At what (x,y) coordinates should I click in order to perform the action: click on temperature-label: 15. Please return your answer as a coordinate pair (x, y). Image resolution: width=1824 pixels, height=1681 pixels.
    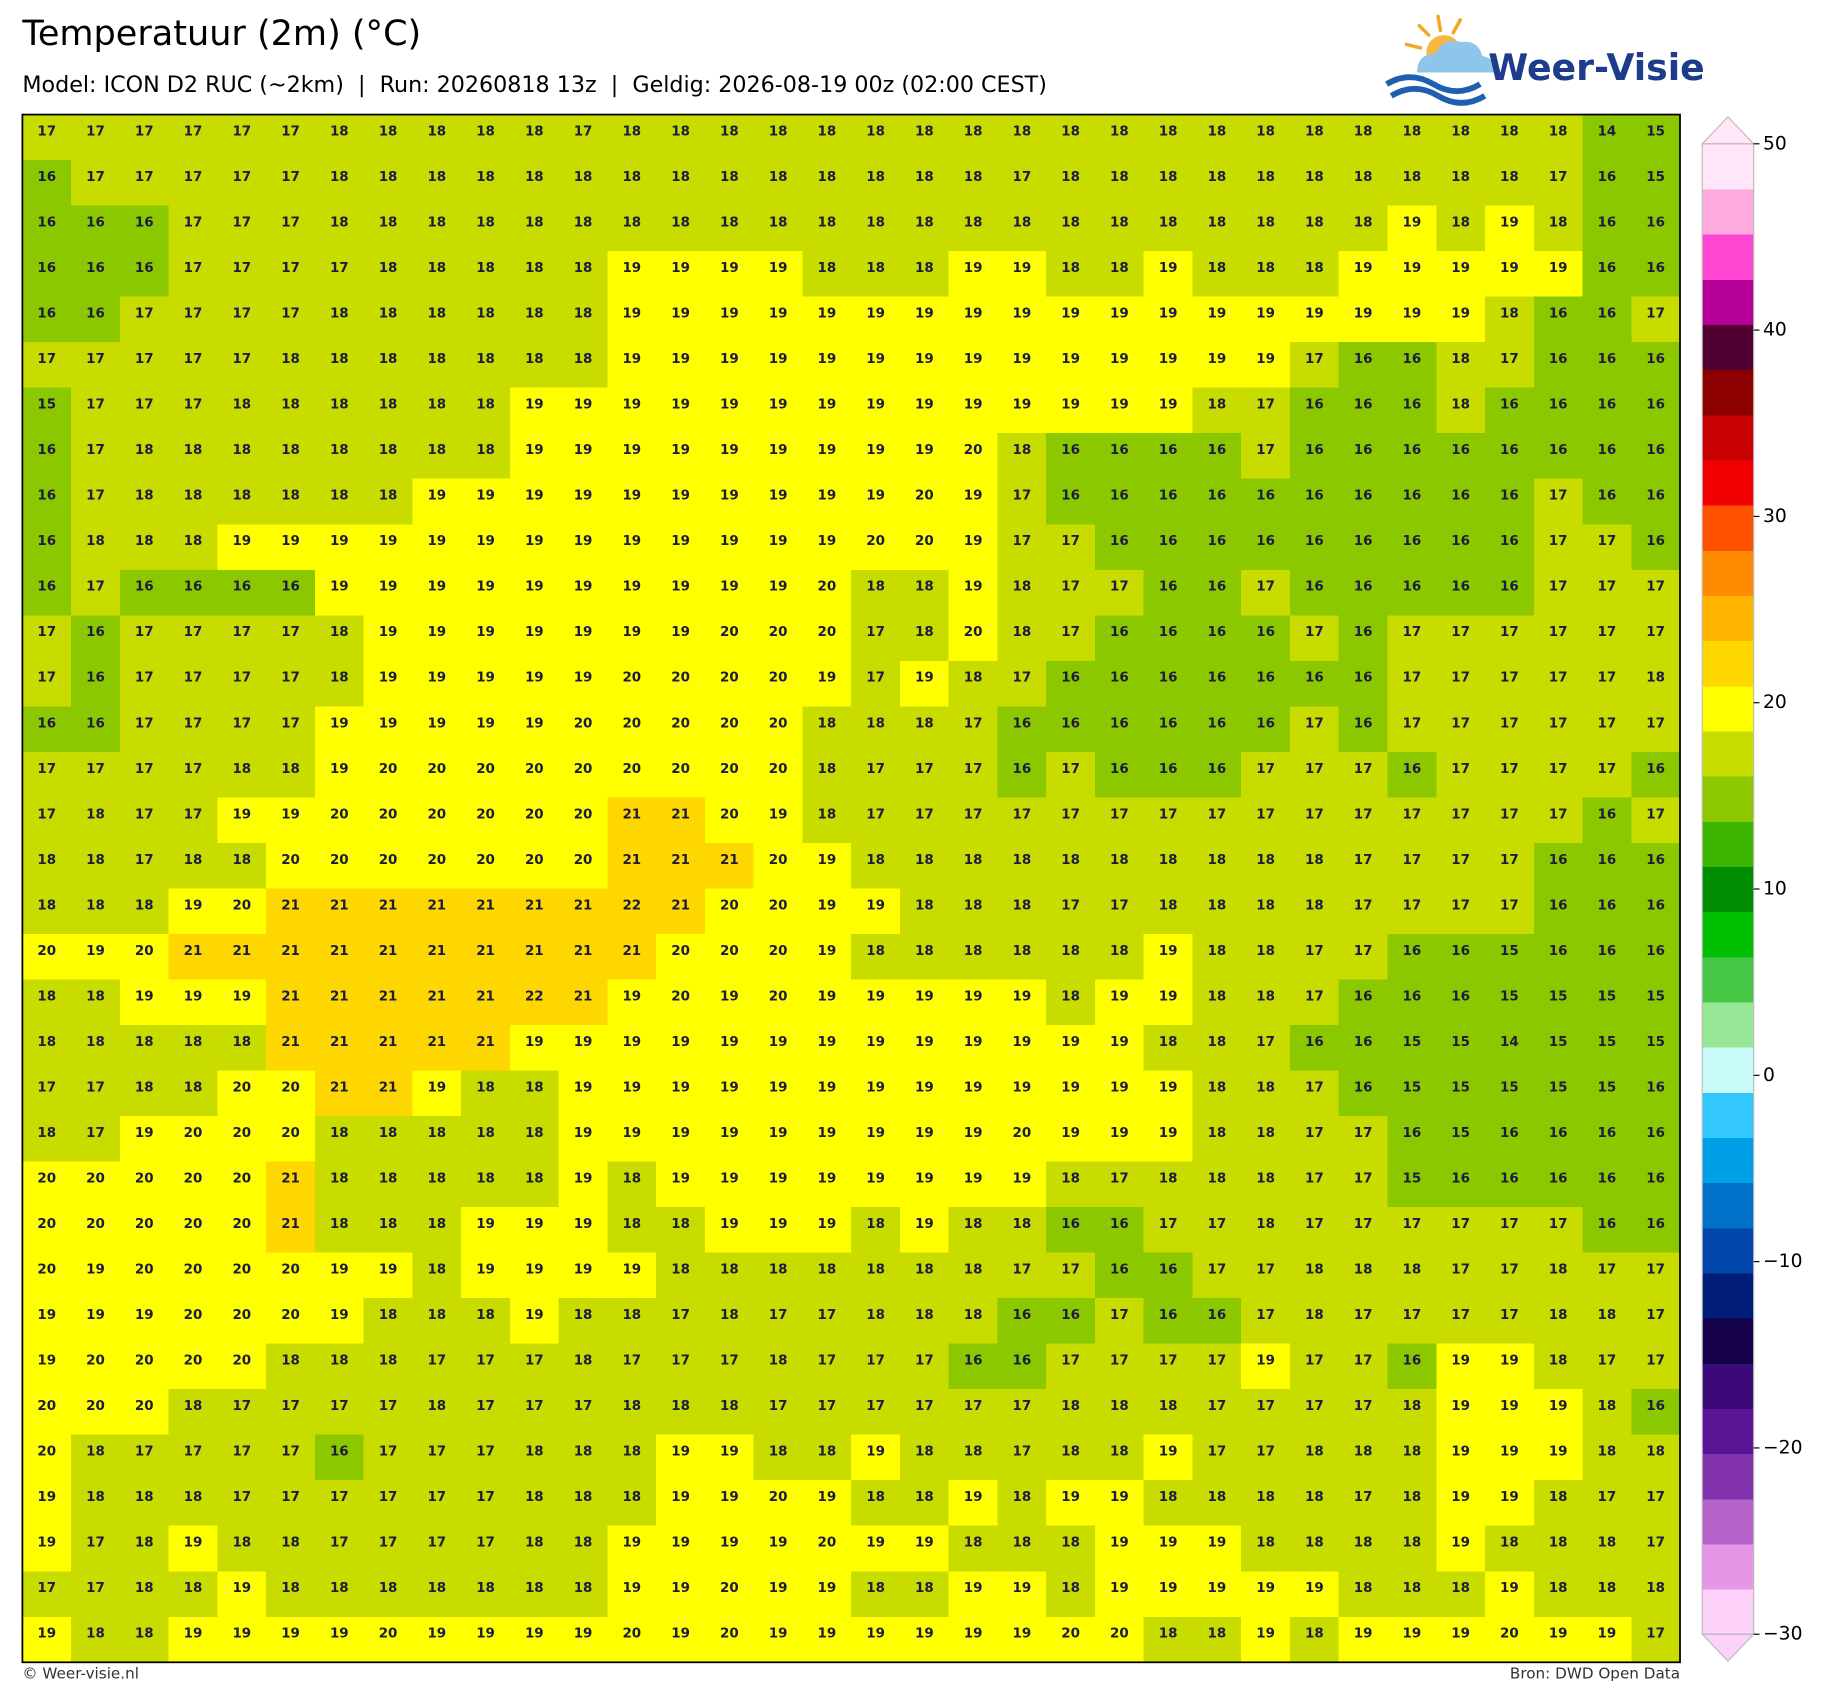
    Looking at the image, I should click on (1509, 1087).